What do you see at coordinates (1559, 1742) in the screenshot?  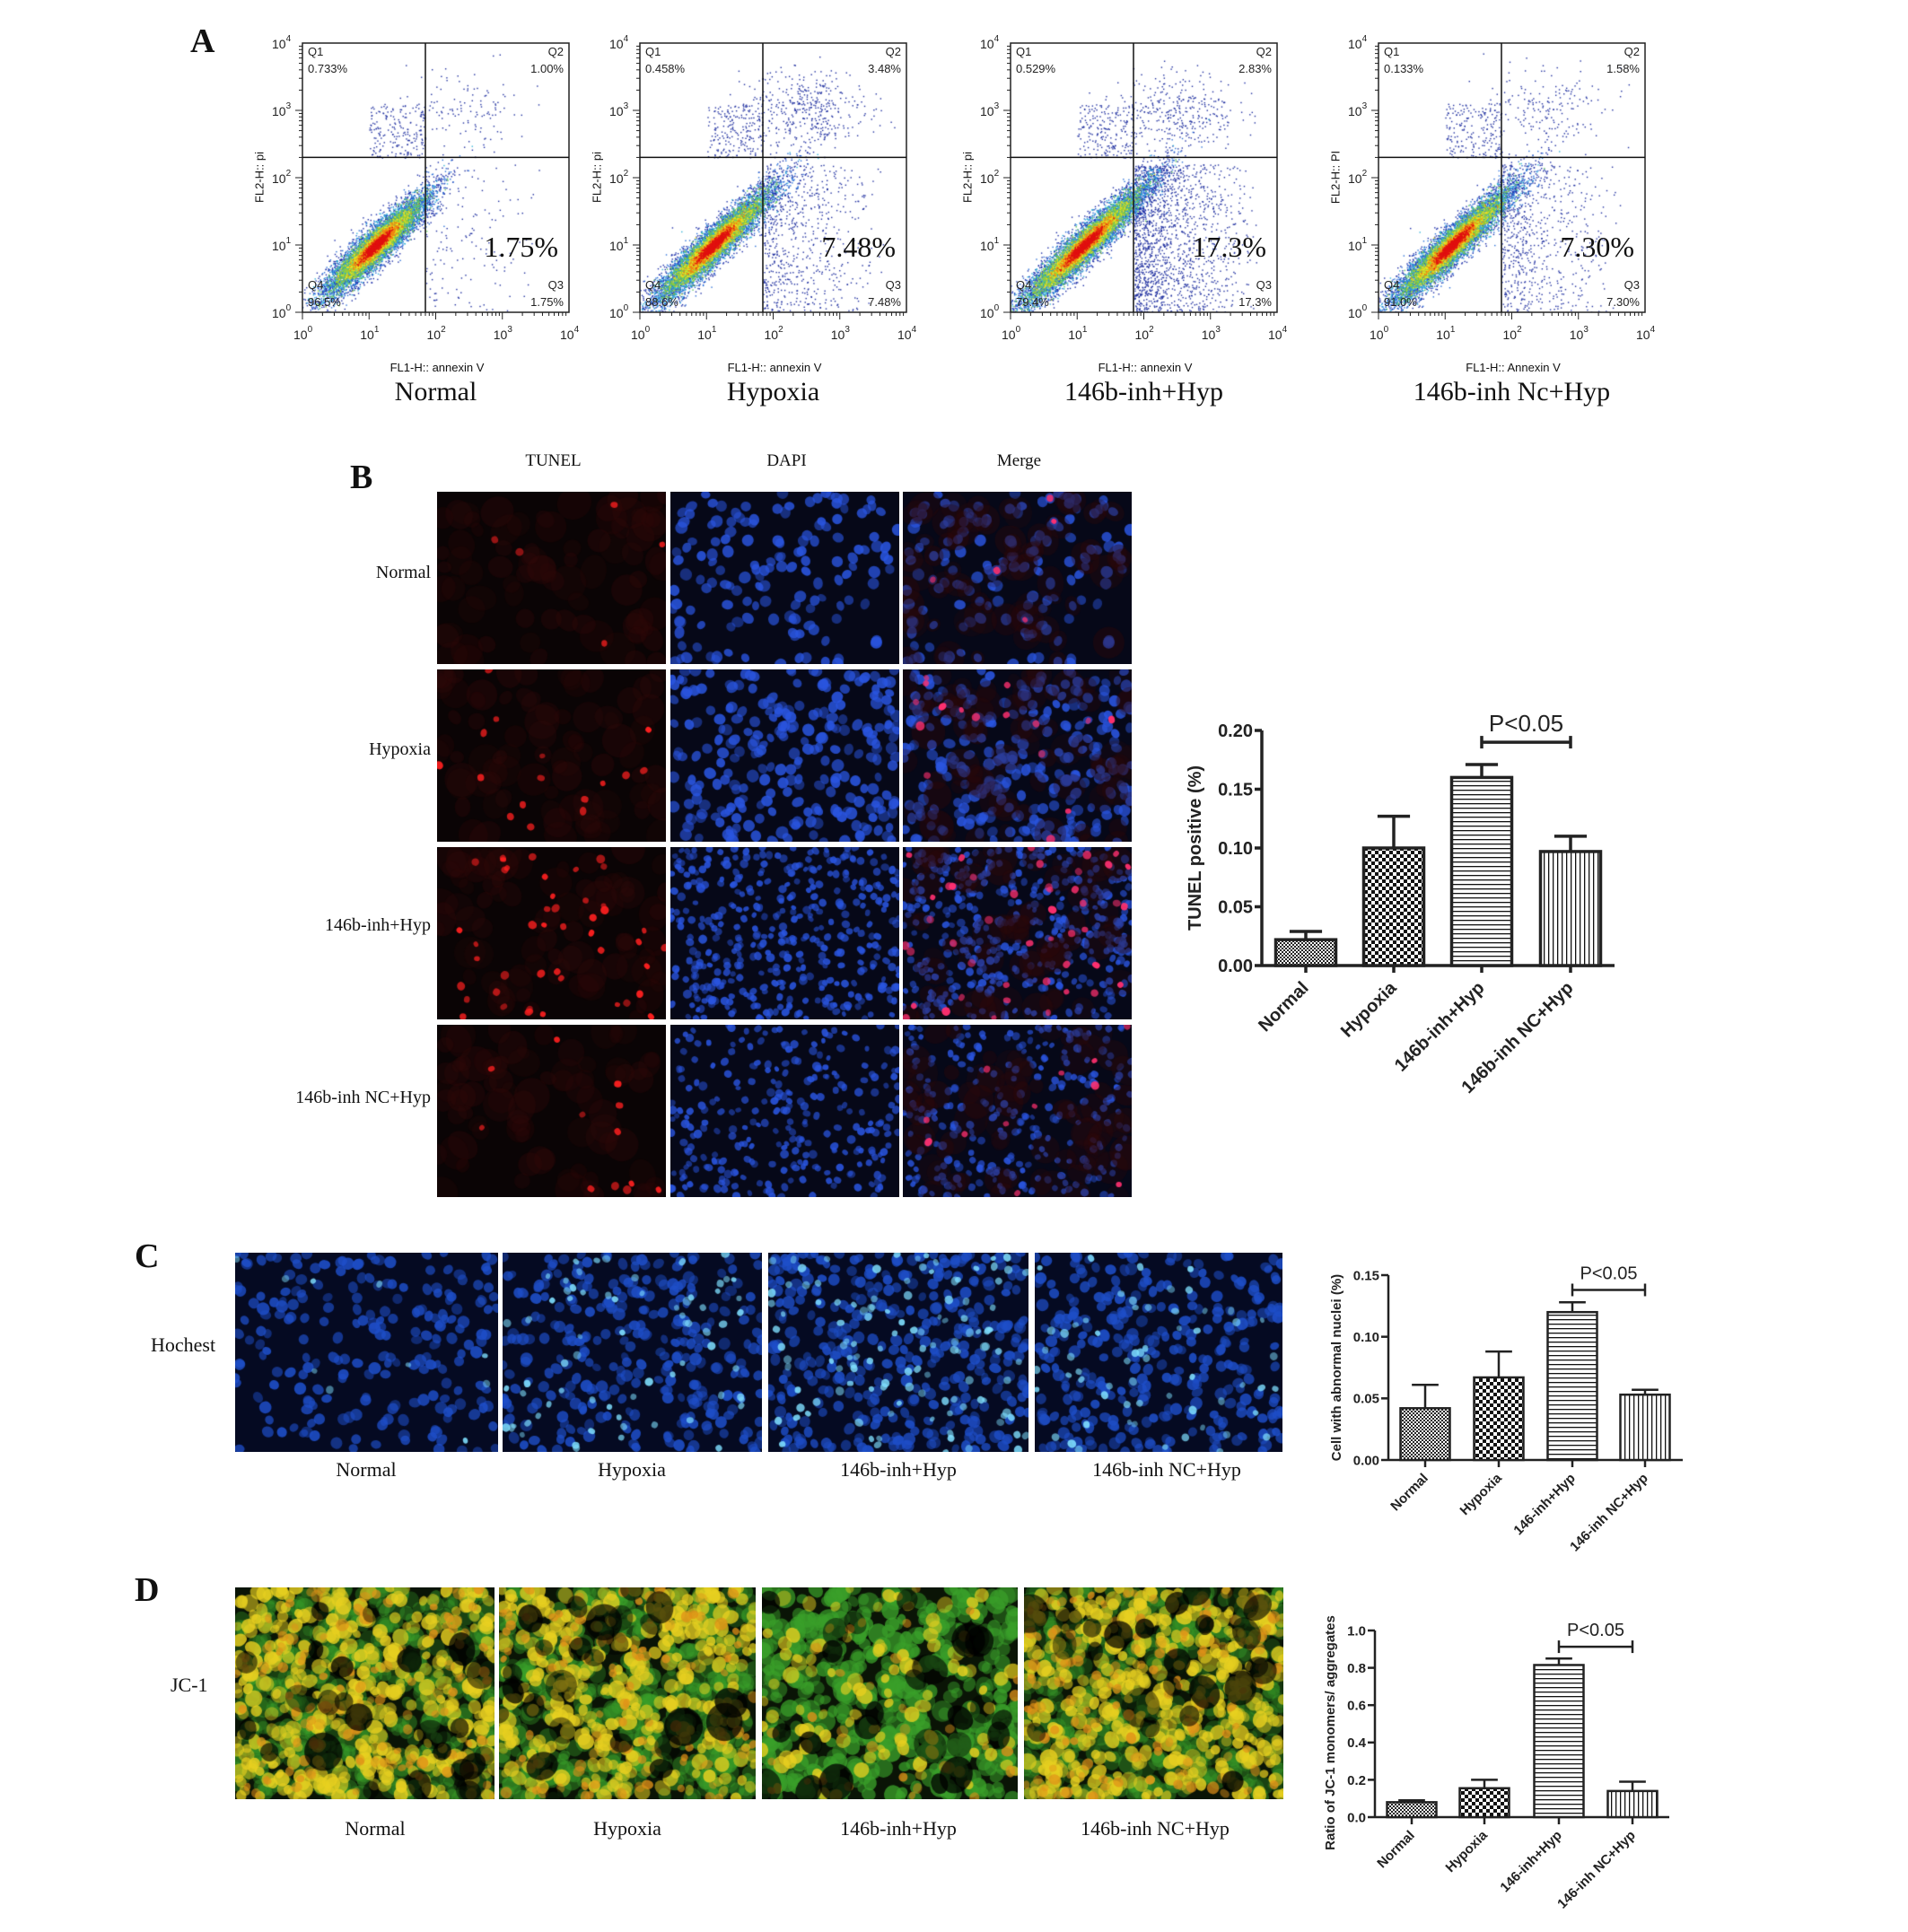 I see `bar-146-inh-hyp` at bounding box center [1559, 1742].